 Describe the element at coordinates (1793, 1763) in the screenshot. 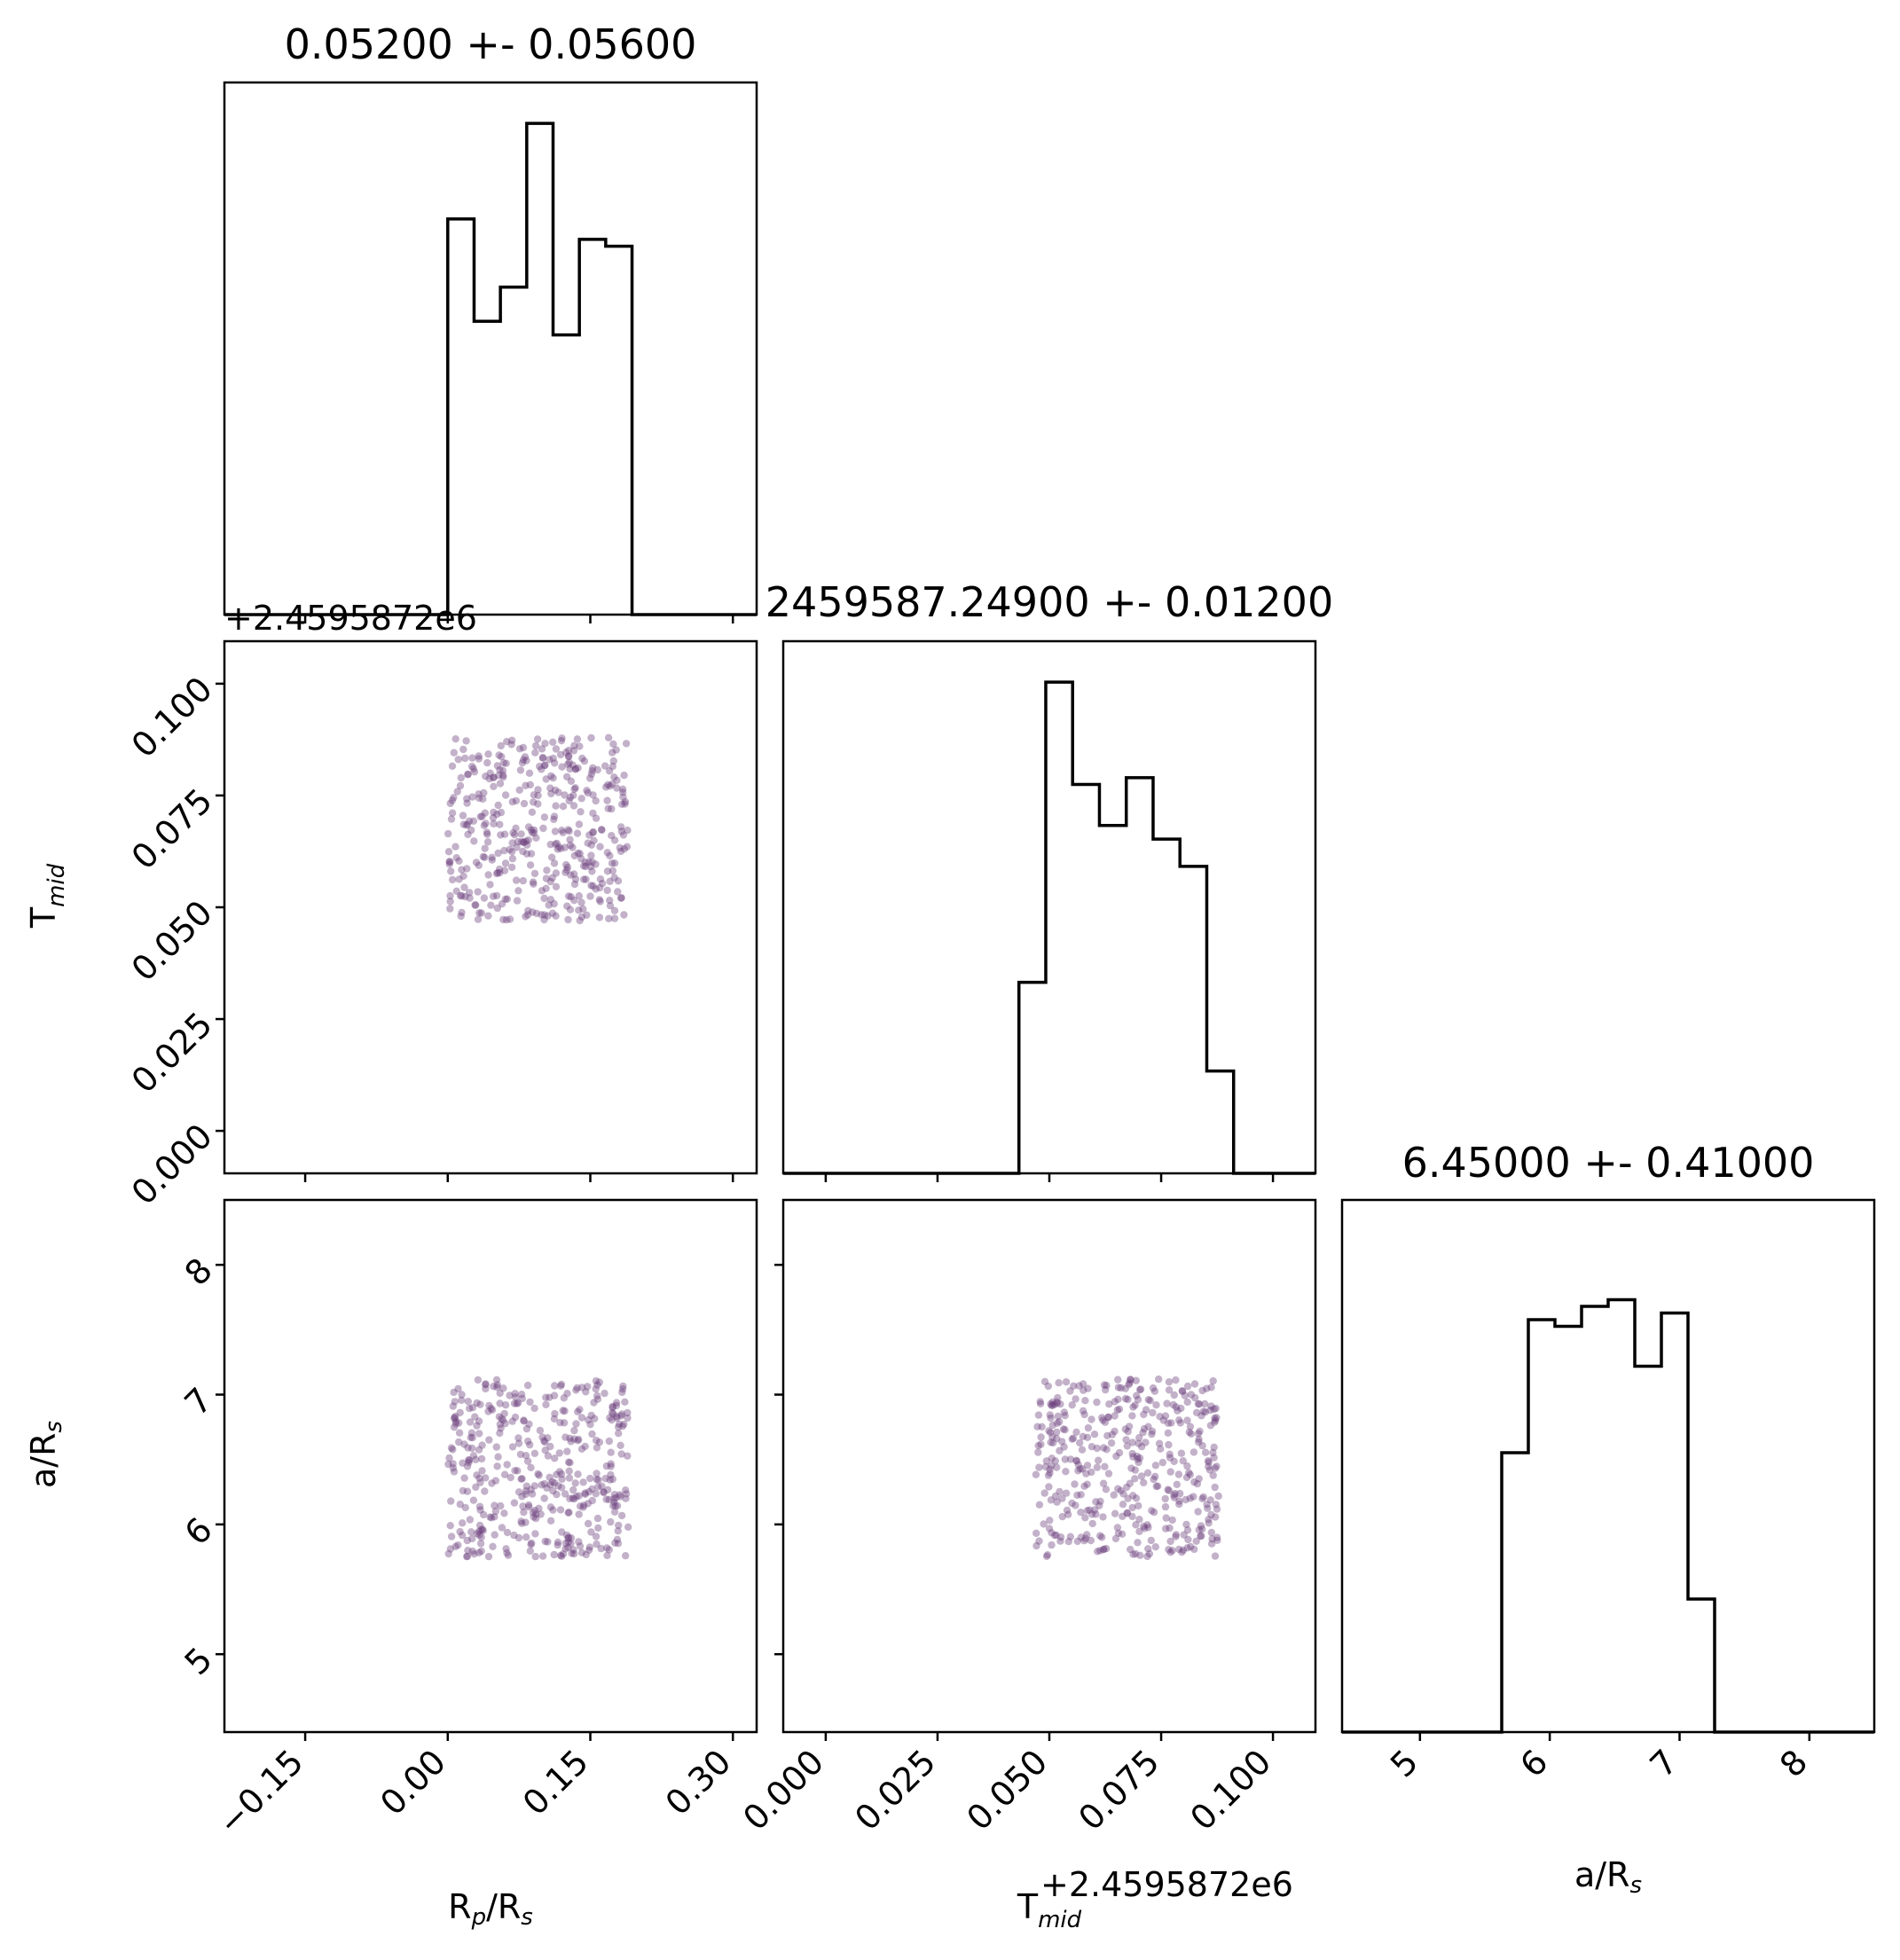

I see `x-tick-label-ars: 8` at that location.